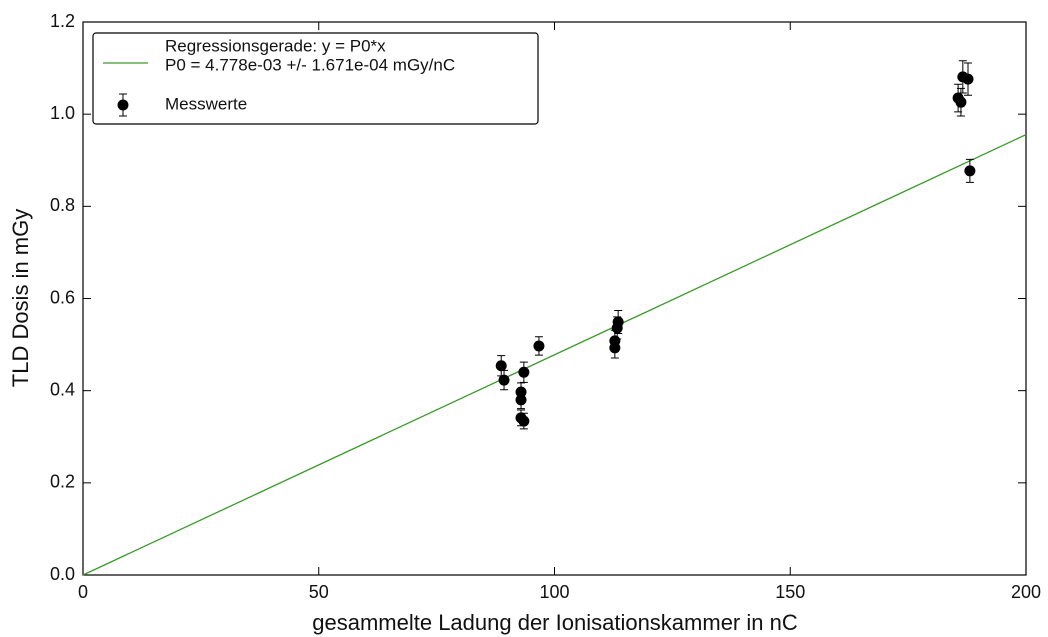  Describe the element at coordinates (62, 205) in the screenshot. I see `y-tick-label: 0.8` at that location.